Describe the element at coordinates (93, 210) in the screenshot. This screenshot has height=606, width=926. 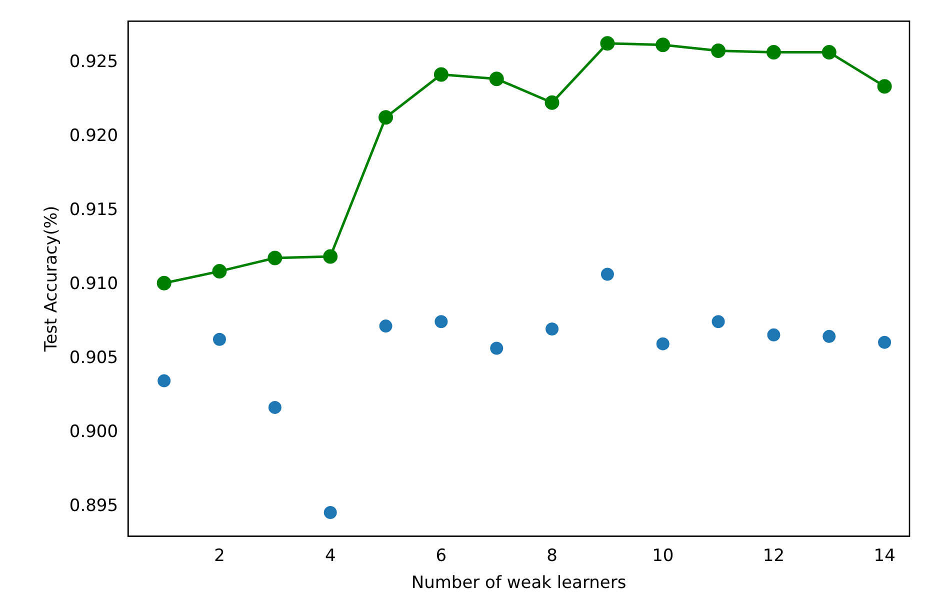
I see `y-tick-label: 0.915` at that location.